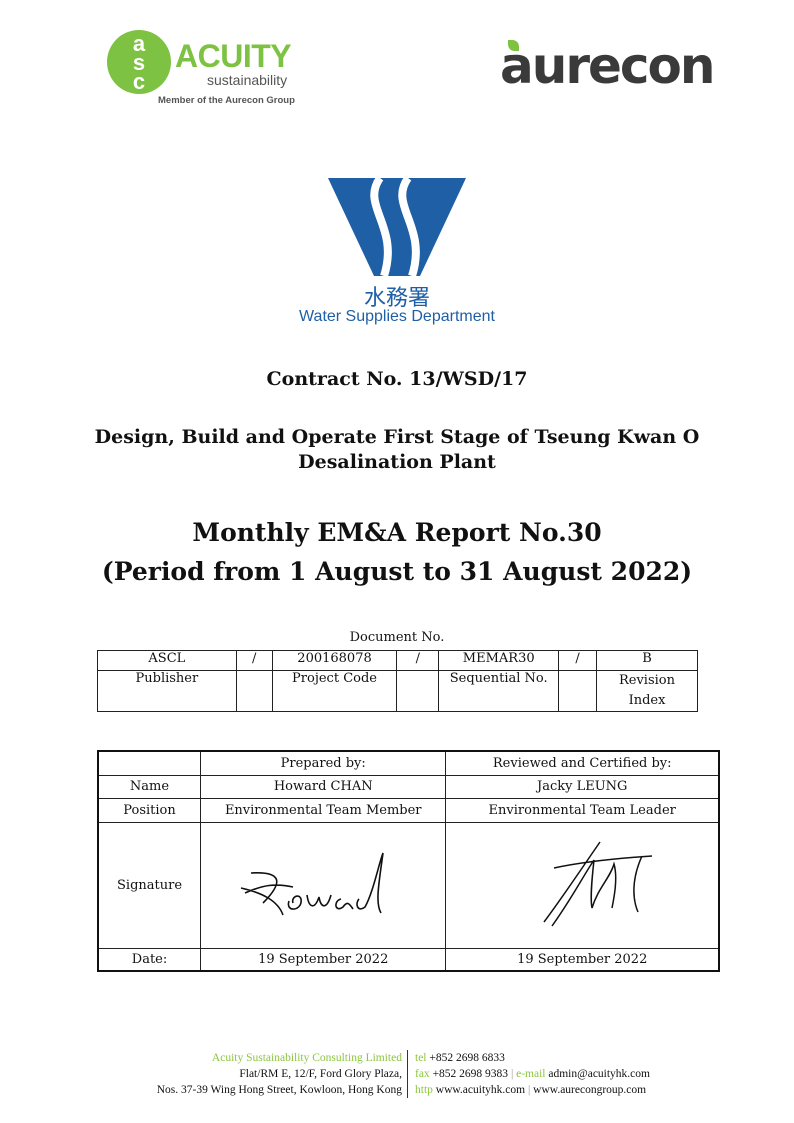  I want to click on aurecon-name: aurecon, so click(607, 66).